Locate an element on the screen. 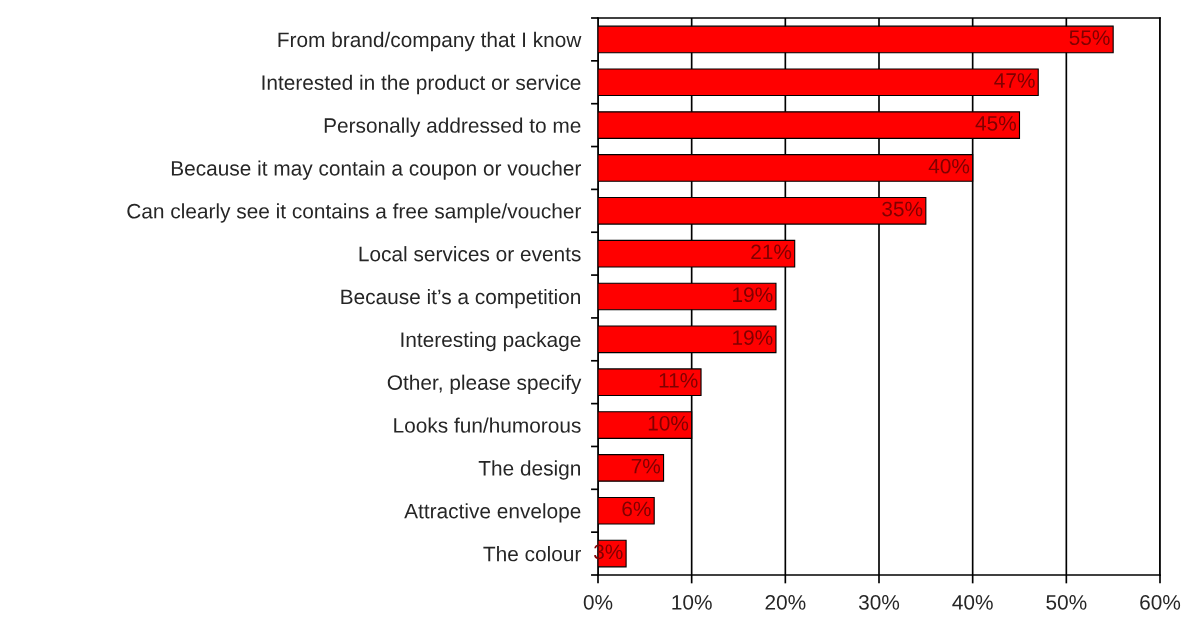 The image size is (1187, 621). data-label: 21% is located at coordinates (771, 252).